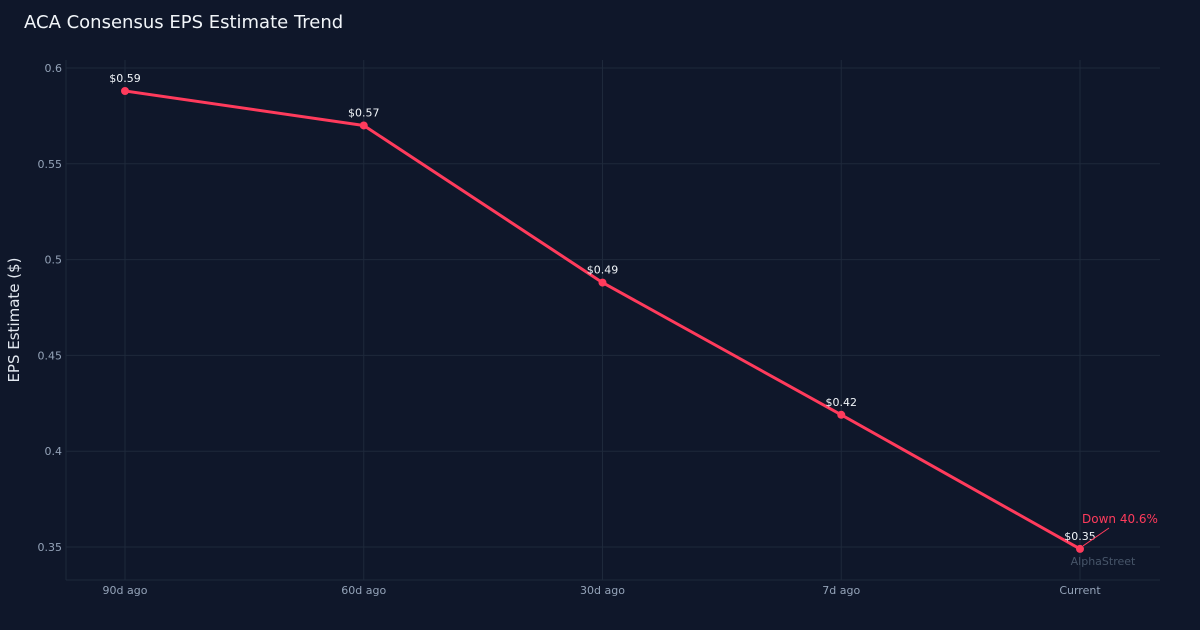  What do you see at coordinates (50, 164) in the screenshot?
I see `y-tick-label: 0.55` at bounding box center [50, 164].